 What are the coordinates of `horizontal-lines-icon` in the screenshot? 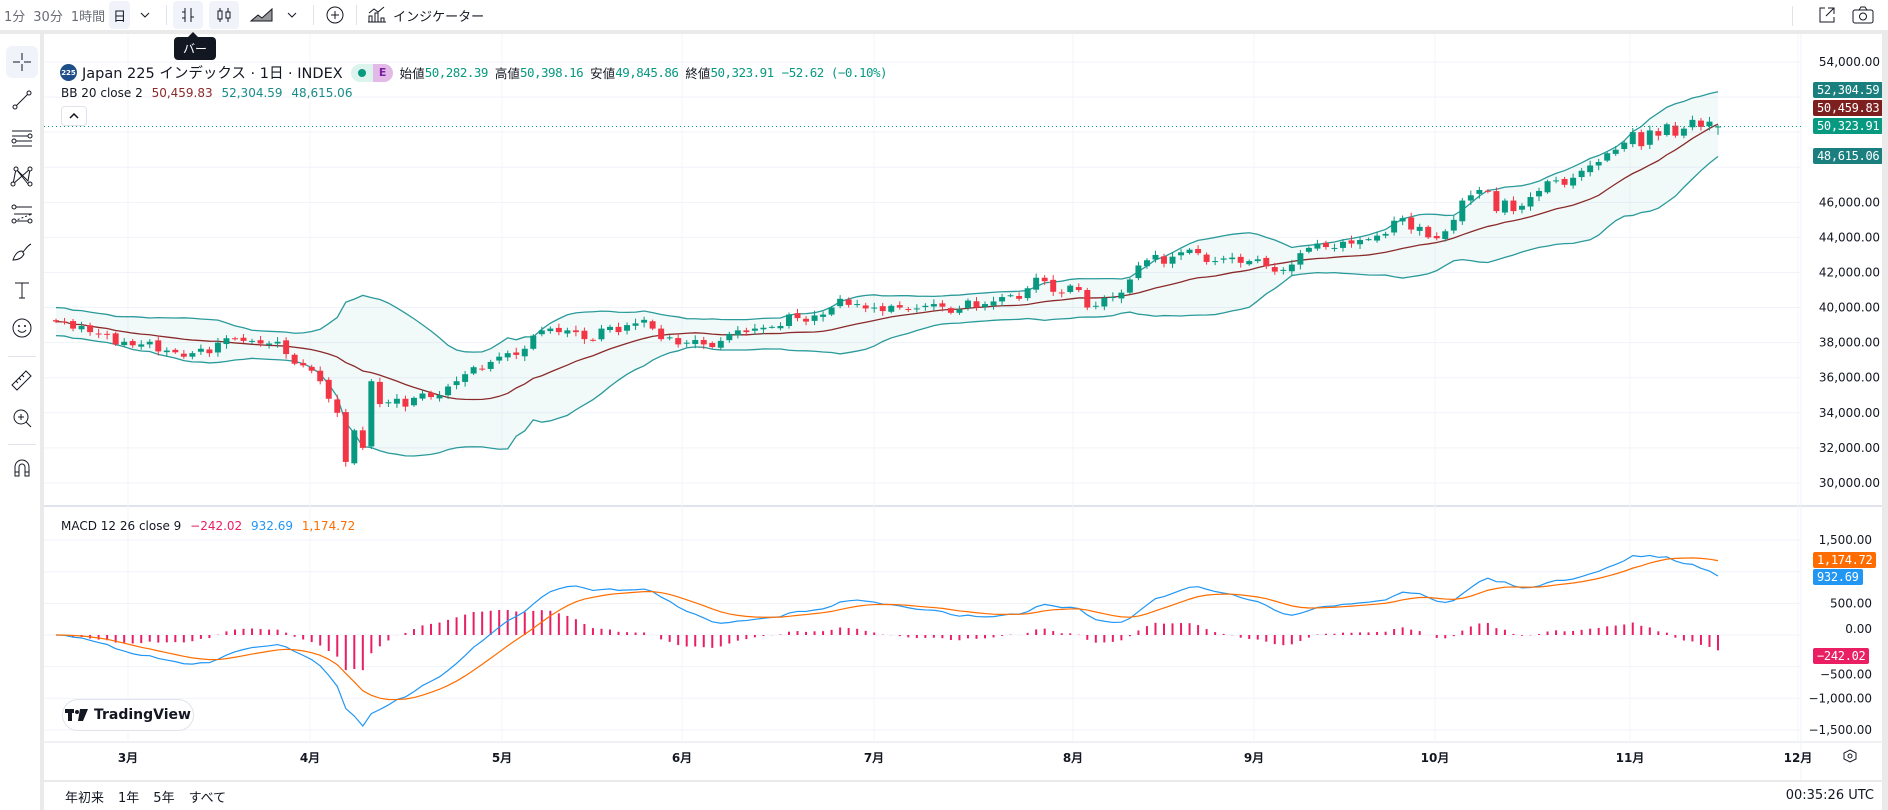 It's located at (22, 138).